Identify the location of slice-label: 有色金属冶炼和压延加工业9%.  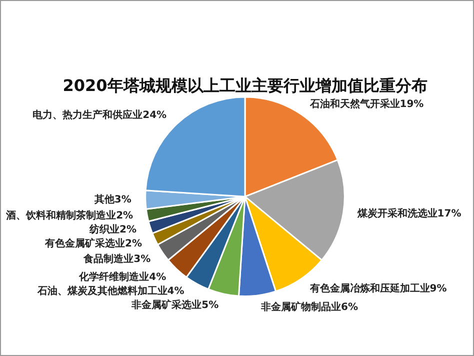
(377, 288).